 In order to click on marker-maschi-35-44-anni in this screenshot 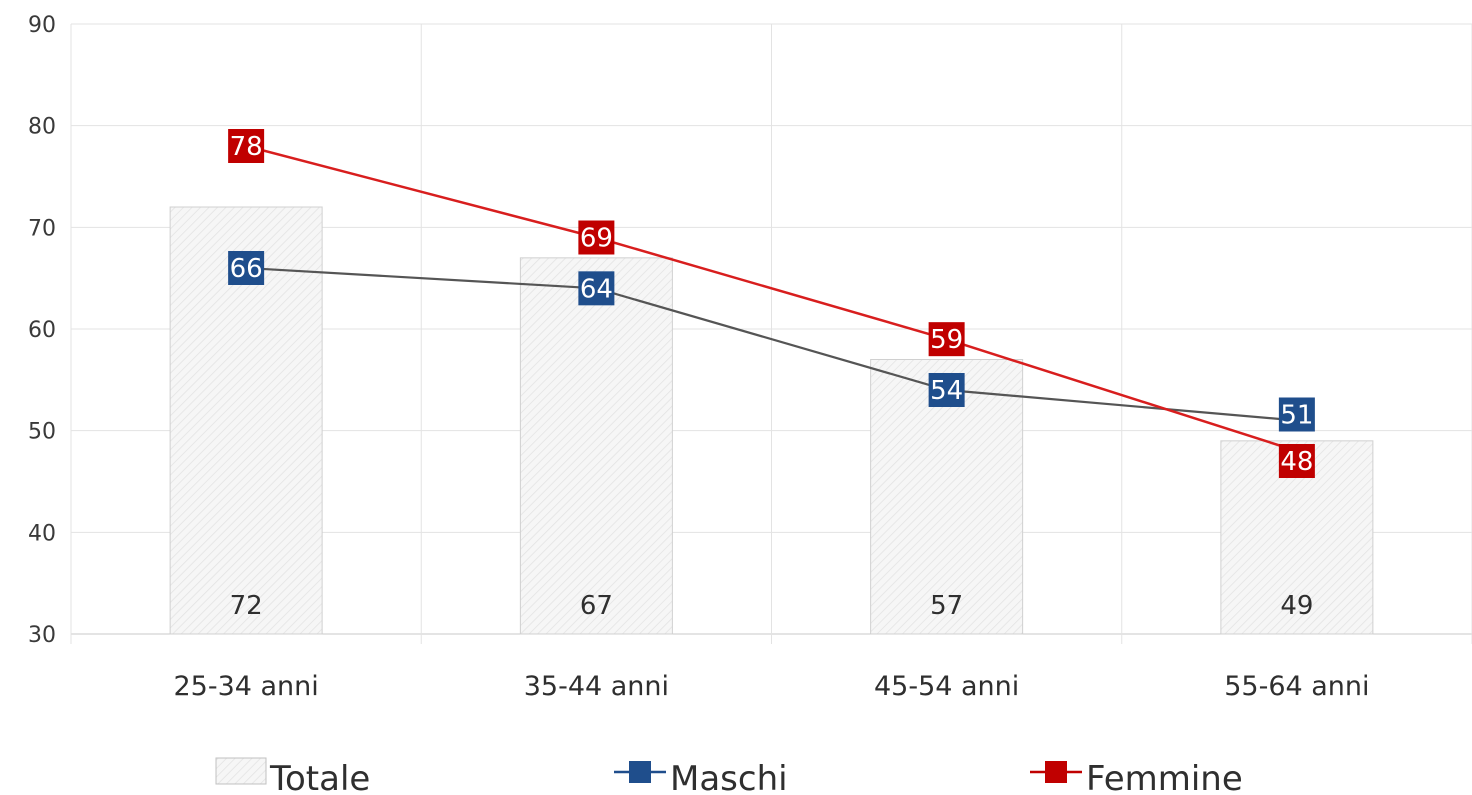, I will do `click(596, 288)`.